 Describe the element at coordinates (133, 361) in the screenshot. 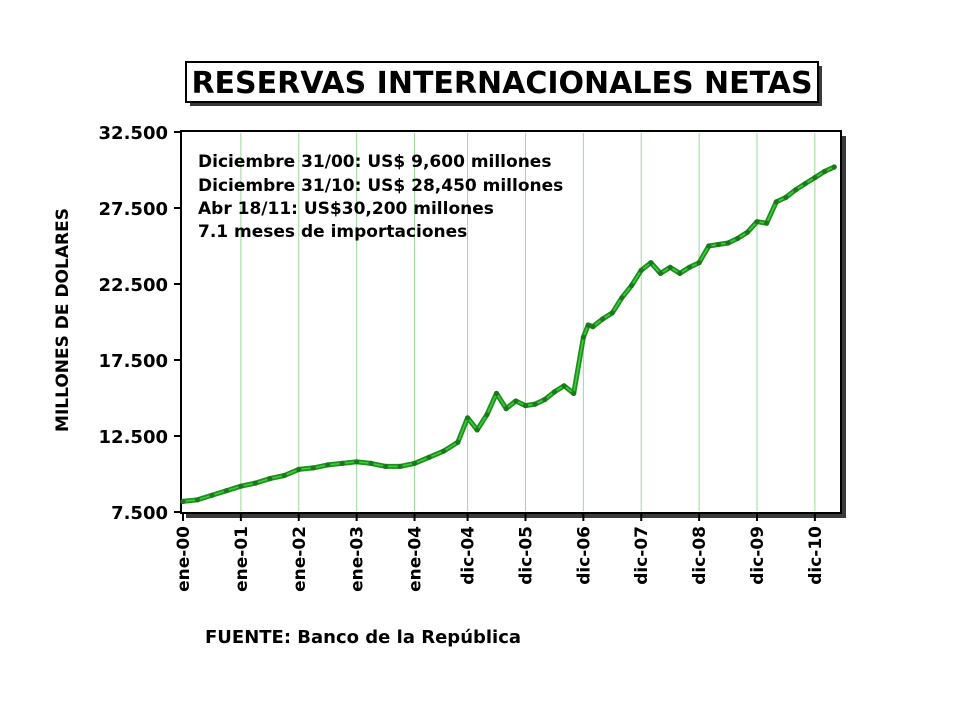

I see `y-tick-label: 17.500` at that location.